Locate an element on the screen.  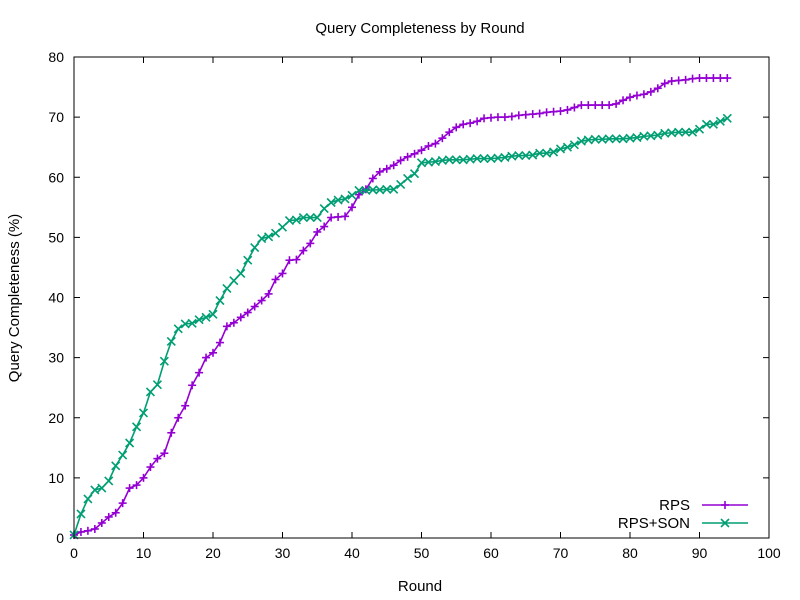
y-tick-label: 0 is located at coordinates (60, 538).